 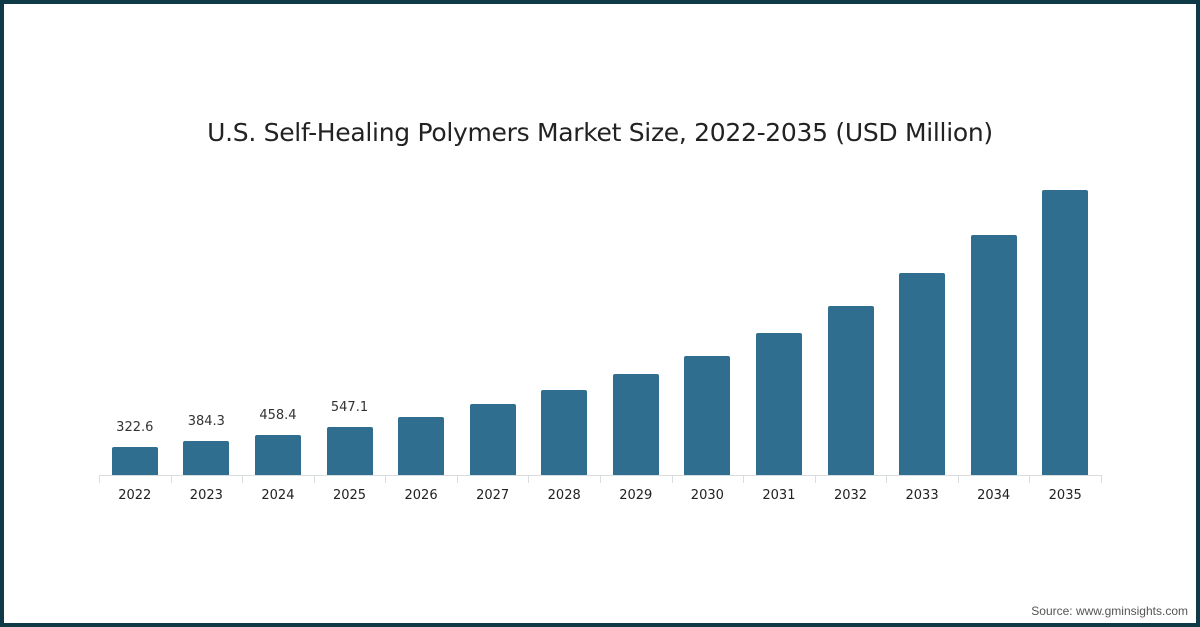 What do you see at coordinates (135, 495) in the screenshot?
I see `x-tick-label: 2022` at bounding box center [135, 495].